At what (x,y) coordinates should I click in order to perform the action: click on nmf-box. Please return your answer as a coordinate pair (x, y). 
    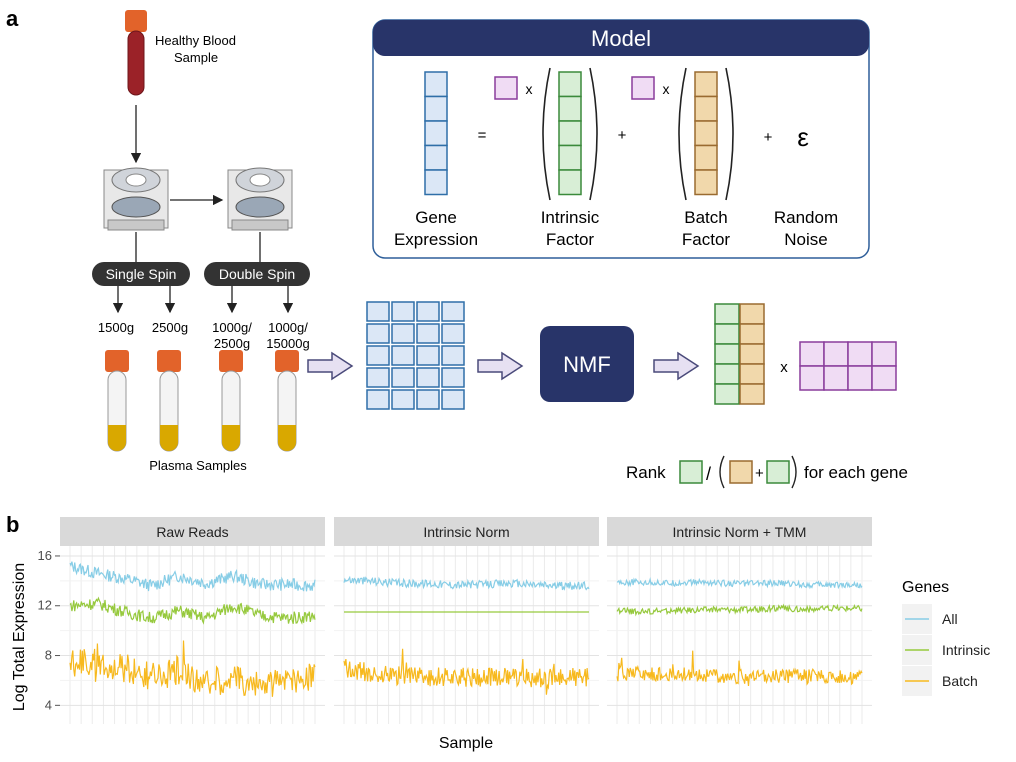
    Looking at the image, I should click on (587, 364).